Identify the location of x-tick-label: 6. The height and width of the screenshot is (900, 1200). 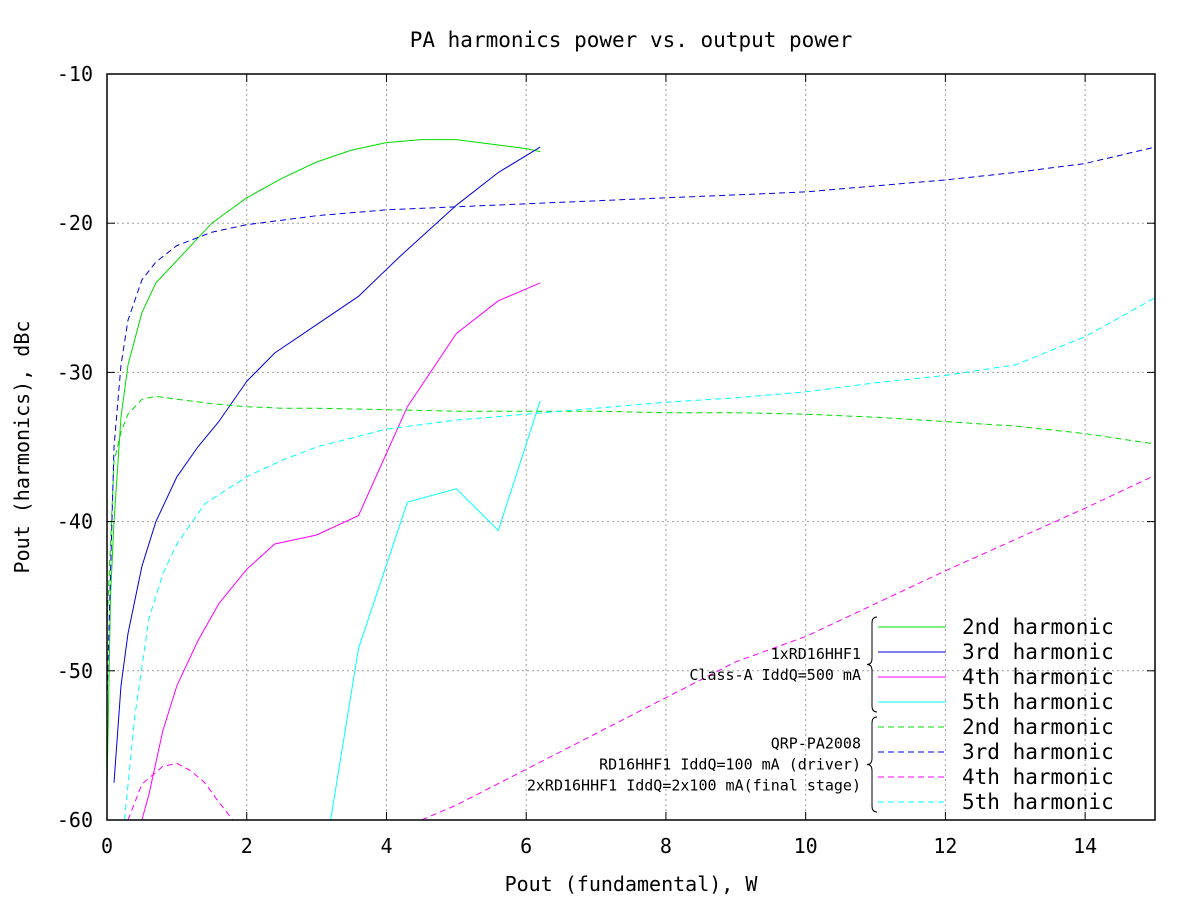
(526, 846).